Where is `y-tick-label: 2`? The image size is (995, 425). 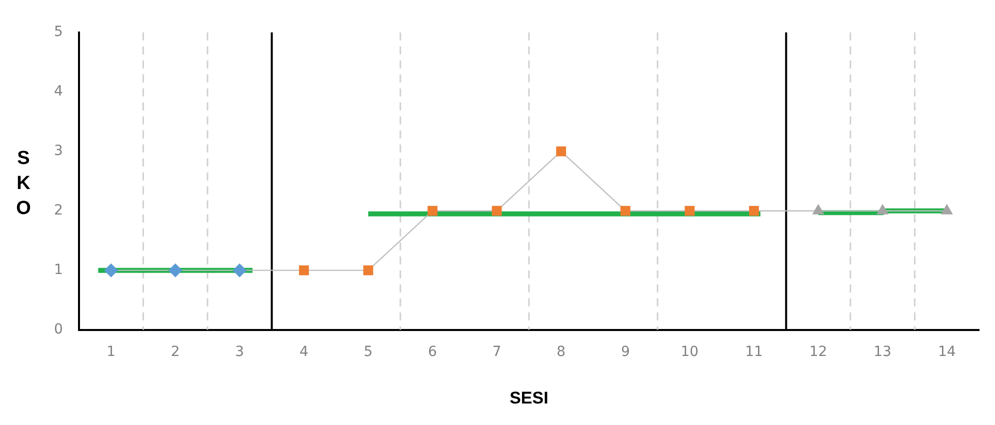
y-tick-label: 2 is located at coordinates (58, 210).